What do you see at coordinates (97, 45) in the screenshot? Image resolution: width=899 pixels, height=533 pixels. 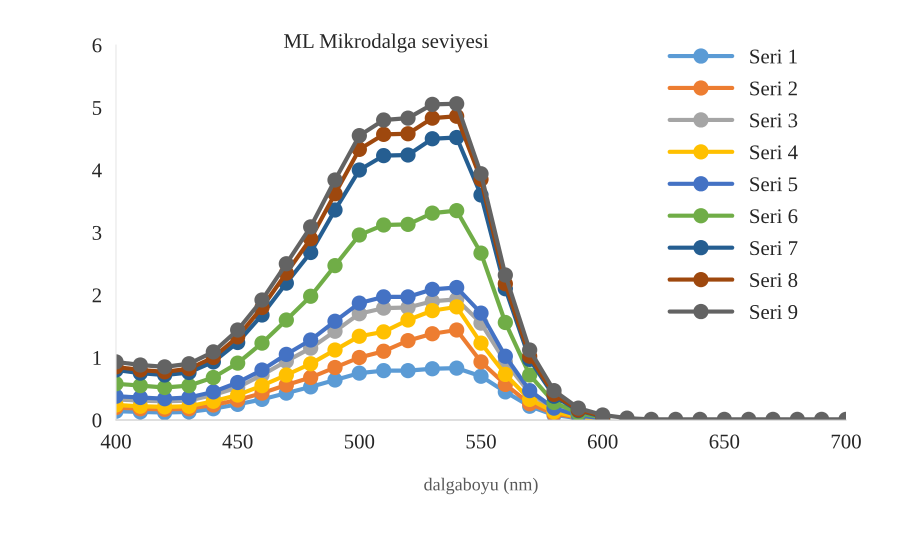 I see `y-tick-label: 6` at bounding box center [97, 45].